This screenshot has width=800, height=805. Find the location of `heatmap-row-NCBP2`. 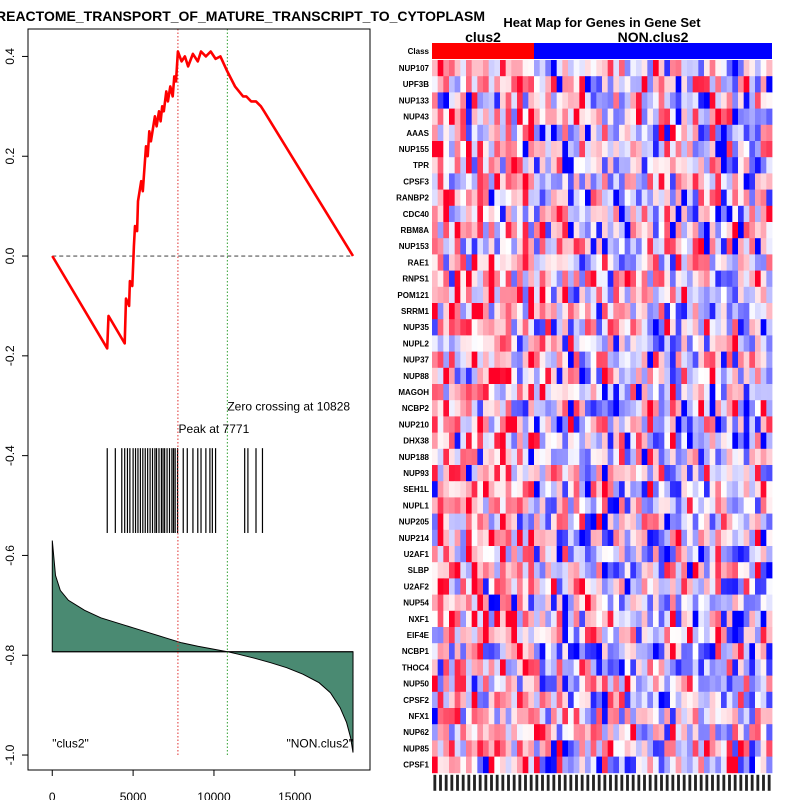

heatmap-row-NCBP2 is located at coordinates (602, 408).